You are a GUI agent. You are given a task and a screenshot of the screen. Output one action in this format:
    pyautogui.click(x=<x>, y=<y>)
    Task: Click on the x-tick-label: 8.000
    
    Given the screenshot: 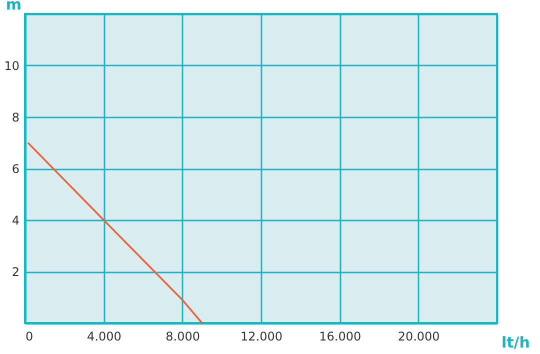 What is the action you would take?
    pyautogui.click(x=183, y=337)
    